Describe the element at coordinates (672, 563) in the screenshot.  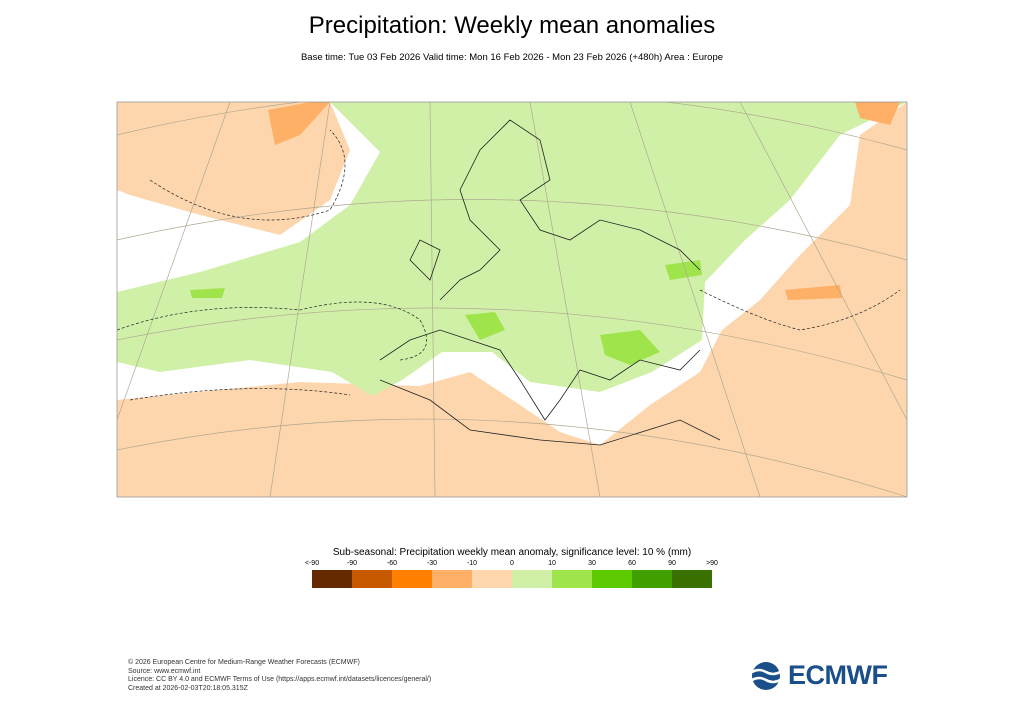
I see `legend-label: 90` at that location.